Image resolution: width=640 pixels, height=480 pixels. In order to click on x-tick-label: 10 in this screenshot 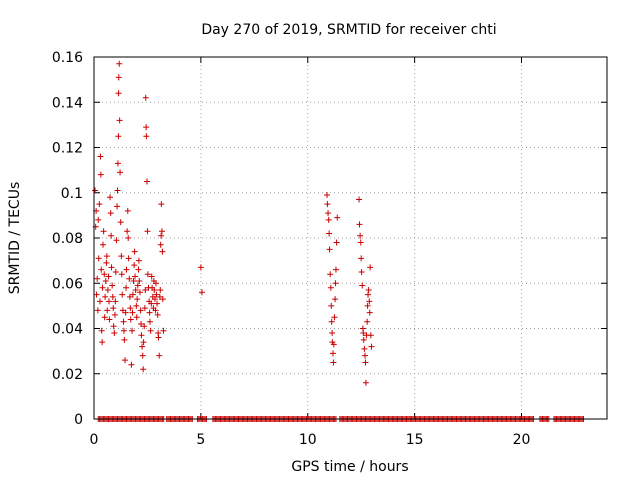, I will do `click(308, 440)`.